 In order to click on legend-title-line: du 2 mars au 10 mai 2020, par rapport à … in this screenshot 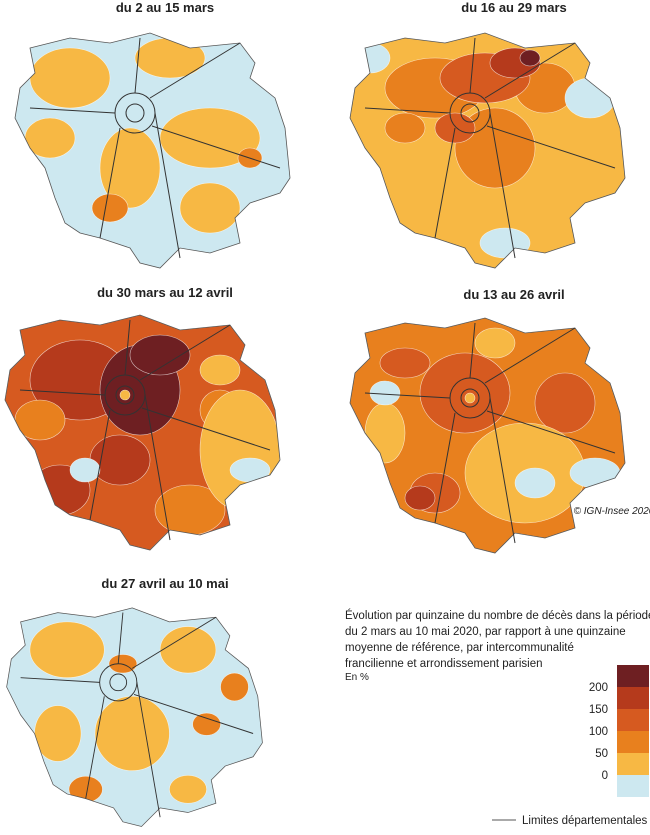, I will do `click(485, 632)`.